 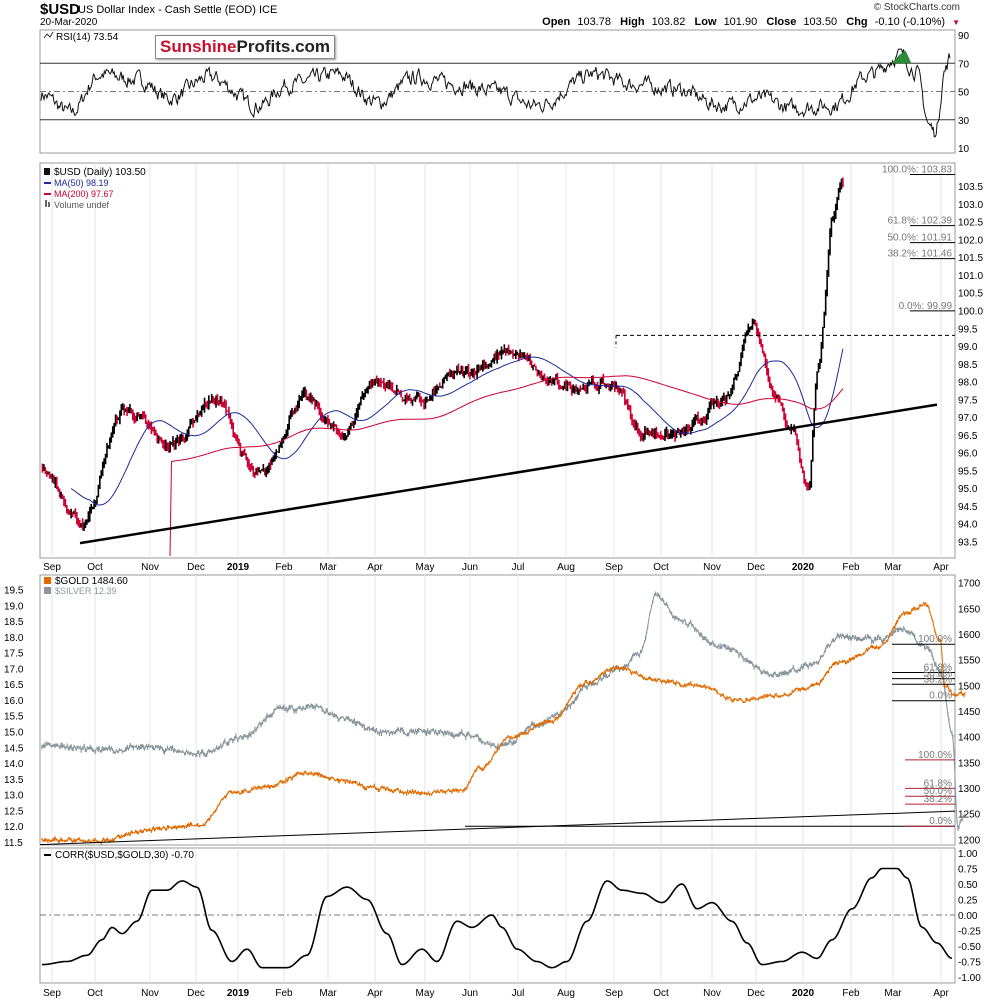 I want to click on usd-y-tick: 101.5, so click(x=970, y=258).